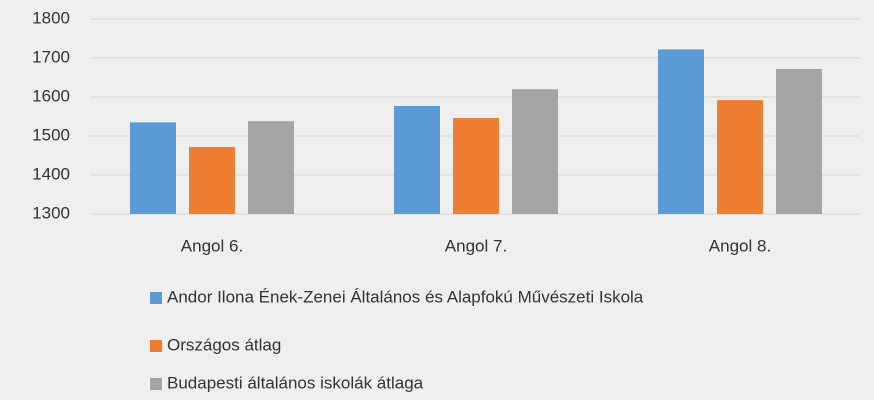 Image resolution: width=874 pixels, height=400 pixels. I want to click on y-tick-label: 1400, so click(51, 173).